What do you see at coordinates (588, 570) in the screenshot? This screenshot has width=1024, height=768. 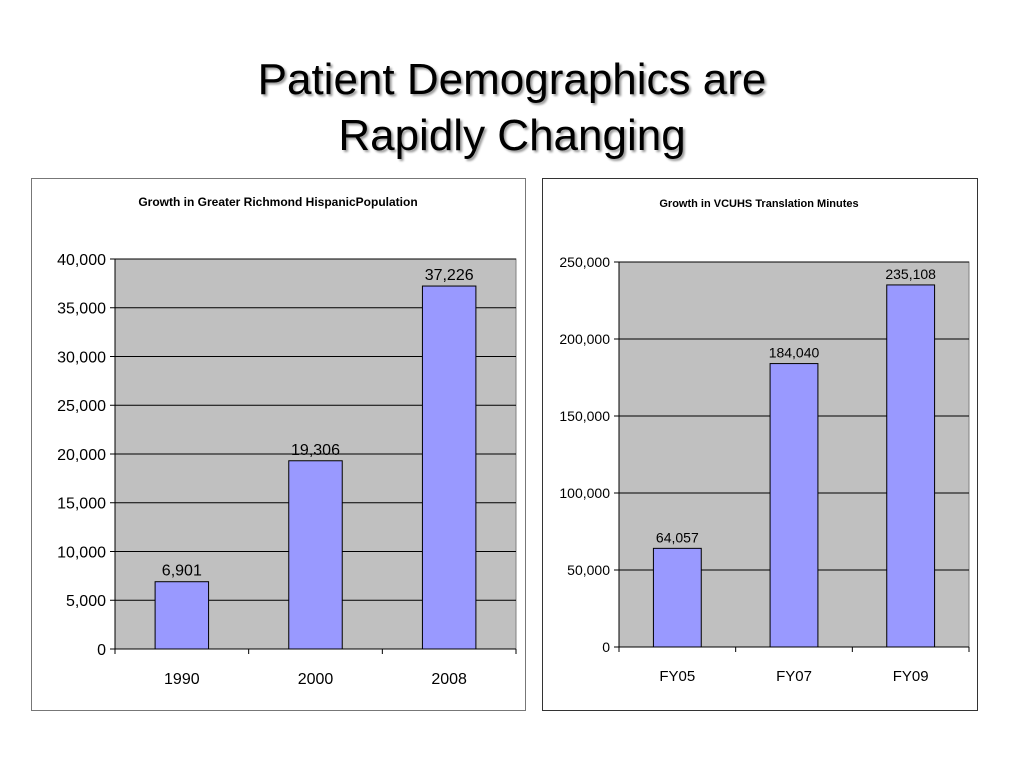 I see `chart2-y-tick-label: 50,000` at bounding box center [588, 570].